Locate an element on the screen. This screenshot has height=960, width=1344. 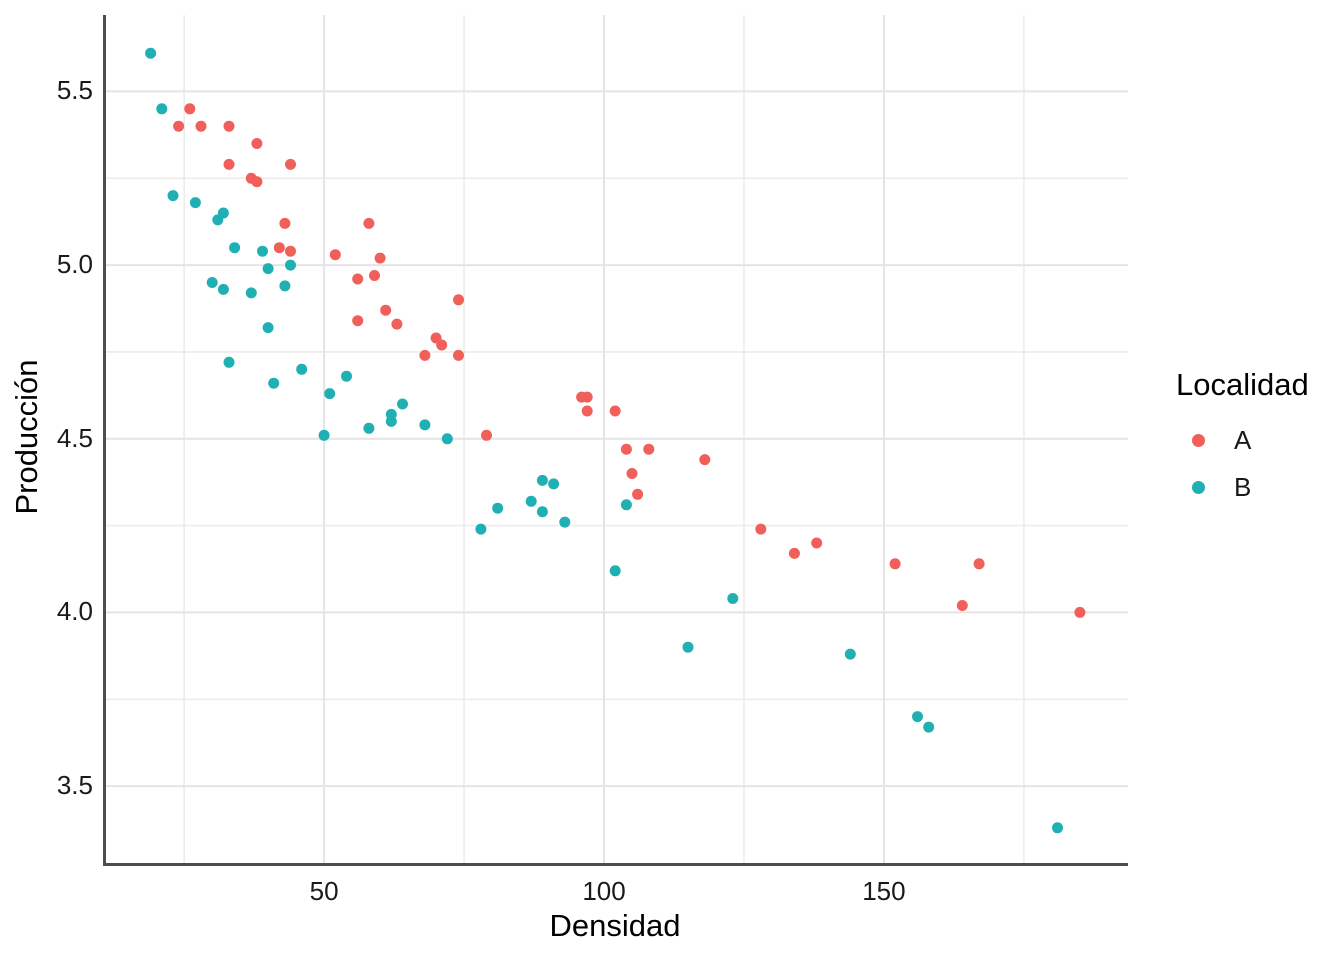
x-tick-label: 50 is located at coordinates (324, 891).